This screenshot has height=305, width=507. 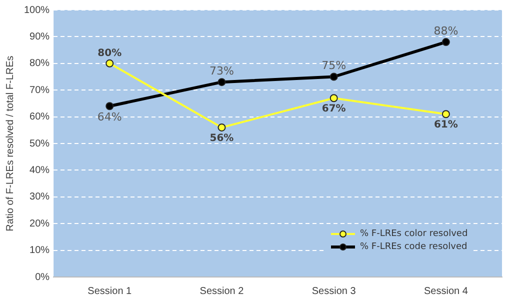 I want to click on x-tick-label: Session 2, so click(x=222, y=291).